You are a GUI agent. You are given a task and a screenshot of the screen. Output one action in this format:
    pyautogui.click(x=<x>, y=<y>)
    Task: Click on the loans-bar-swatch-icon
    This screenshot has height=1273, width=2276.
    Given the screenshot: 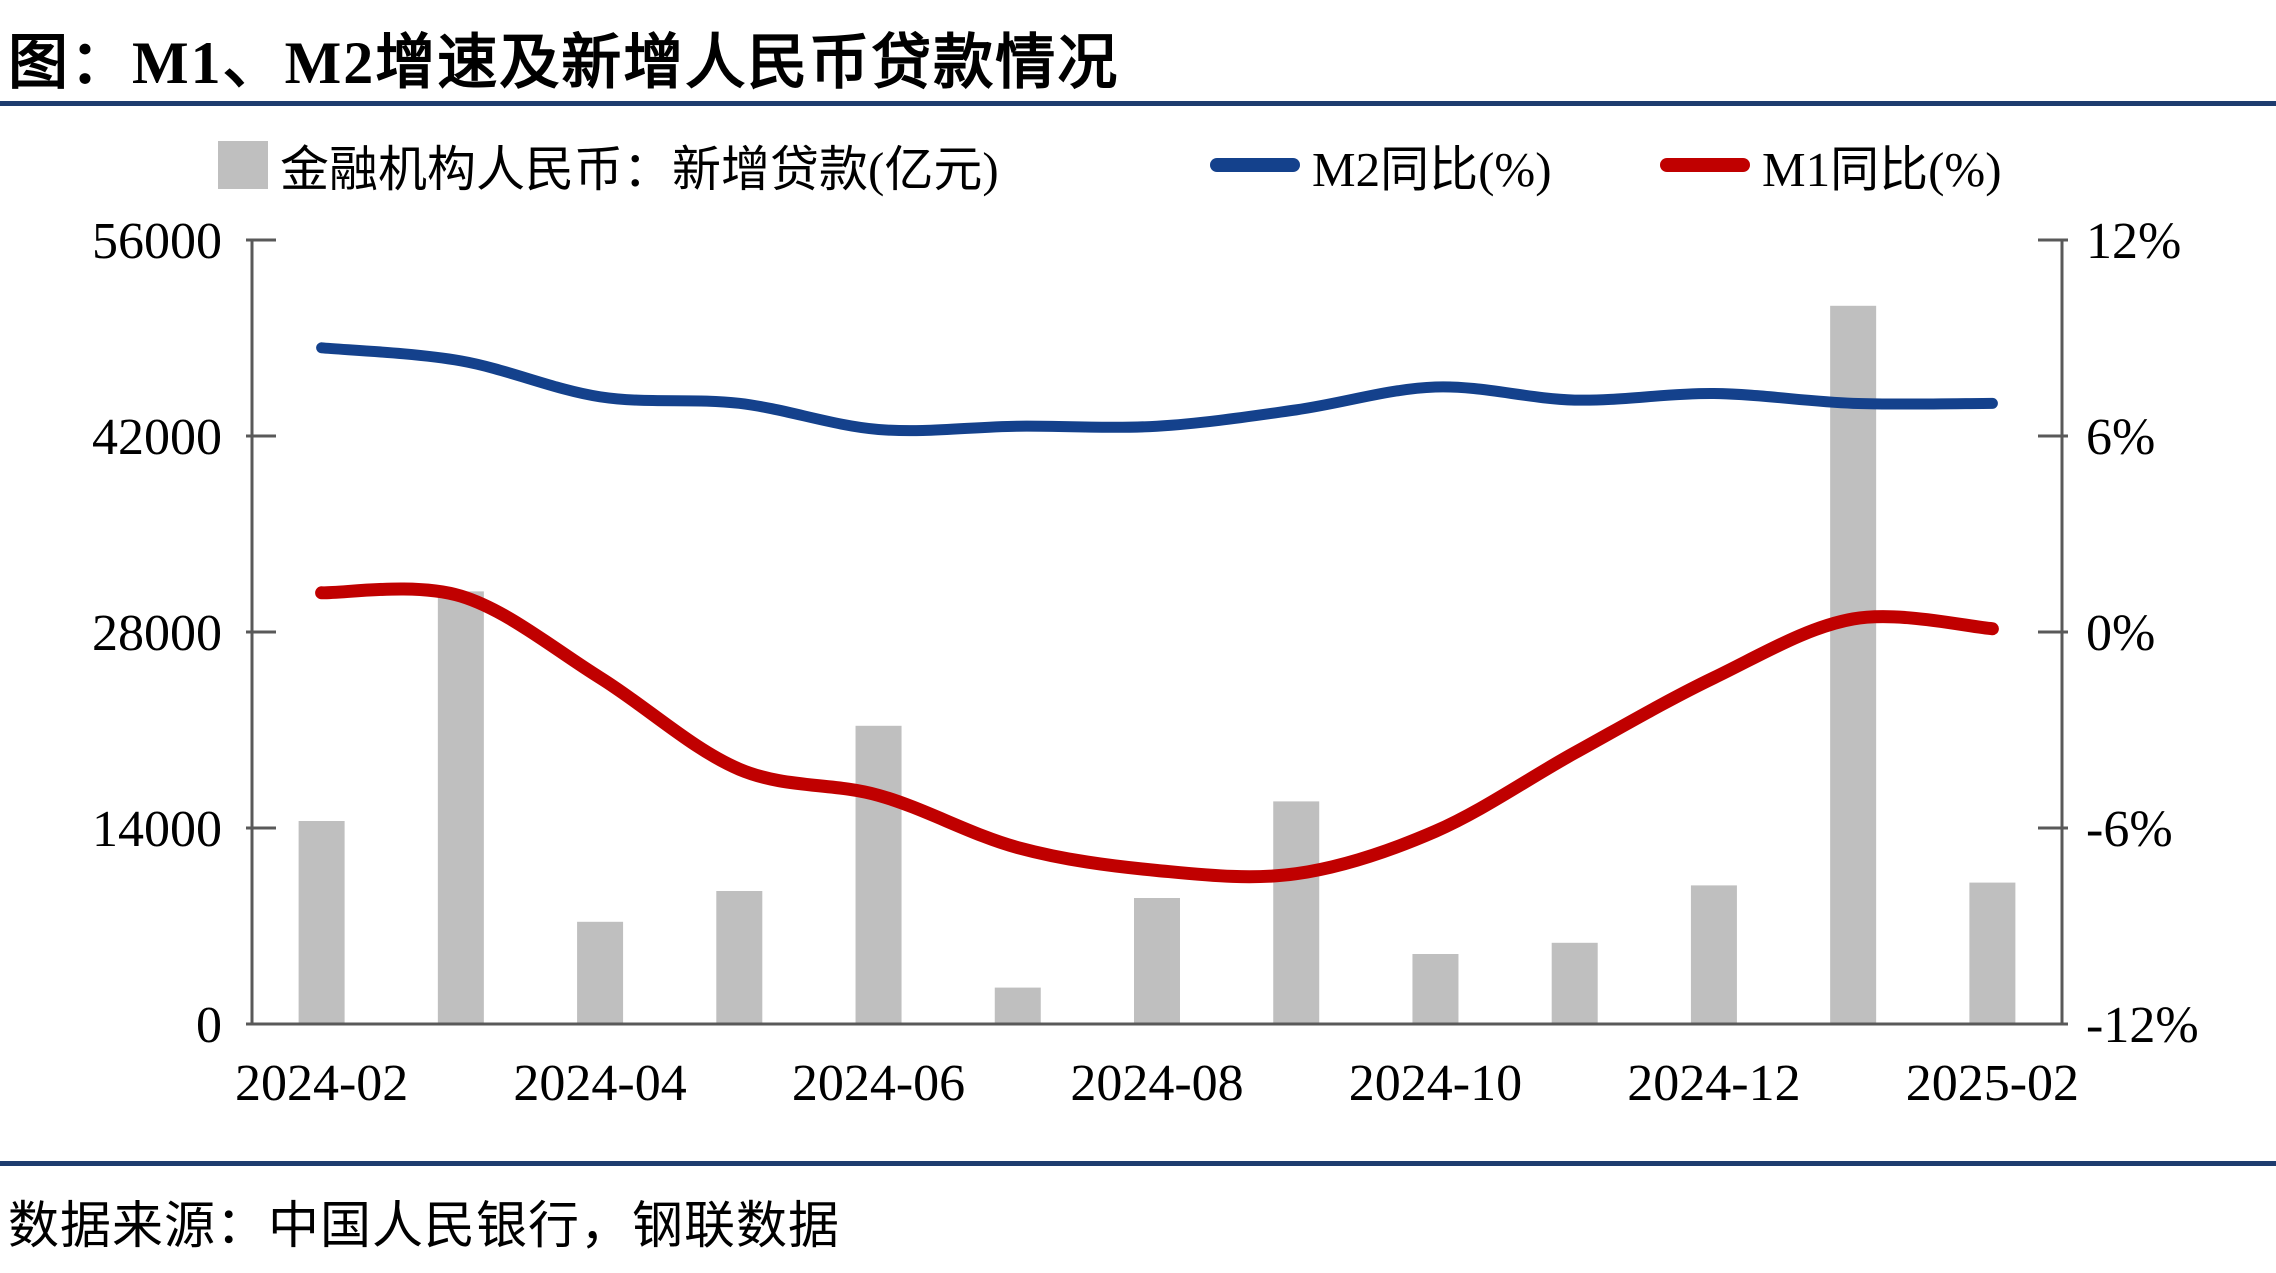 What is the action you would take?
    pyautogui.click(x=243, y=165)
    